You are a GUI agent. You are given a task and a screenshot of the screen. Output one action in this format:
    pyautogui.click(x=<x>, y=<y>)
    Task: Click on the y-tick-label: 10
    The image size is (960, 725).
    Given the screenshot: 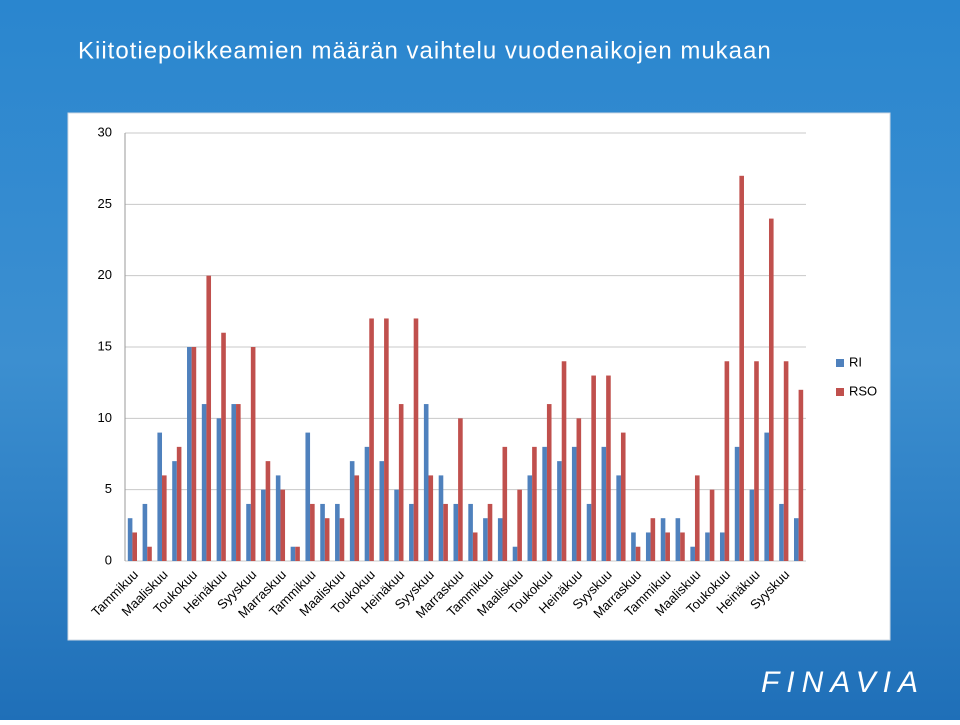 What is the action you would take?
    pyautogui.click(x=105, y=417)
    